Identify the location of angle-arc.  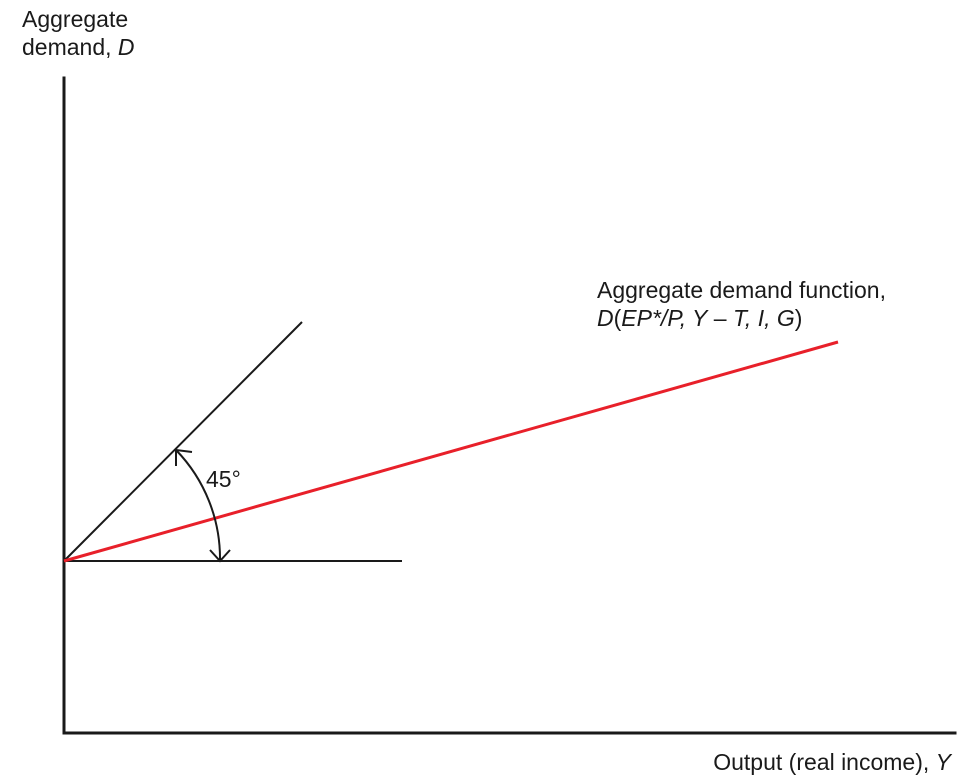
(198, 505).